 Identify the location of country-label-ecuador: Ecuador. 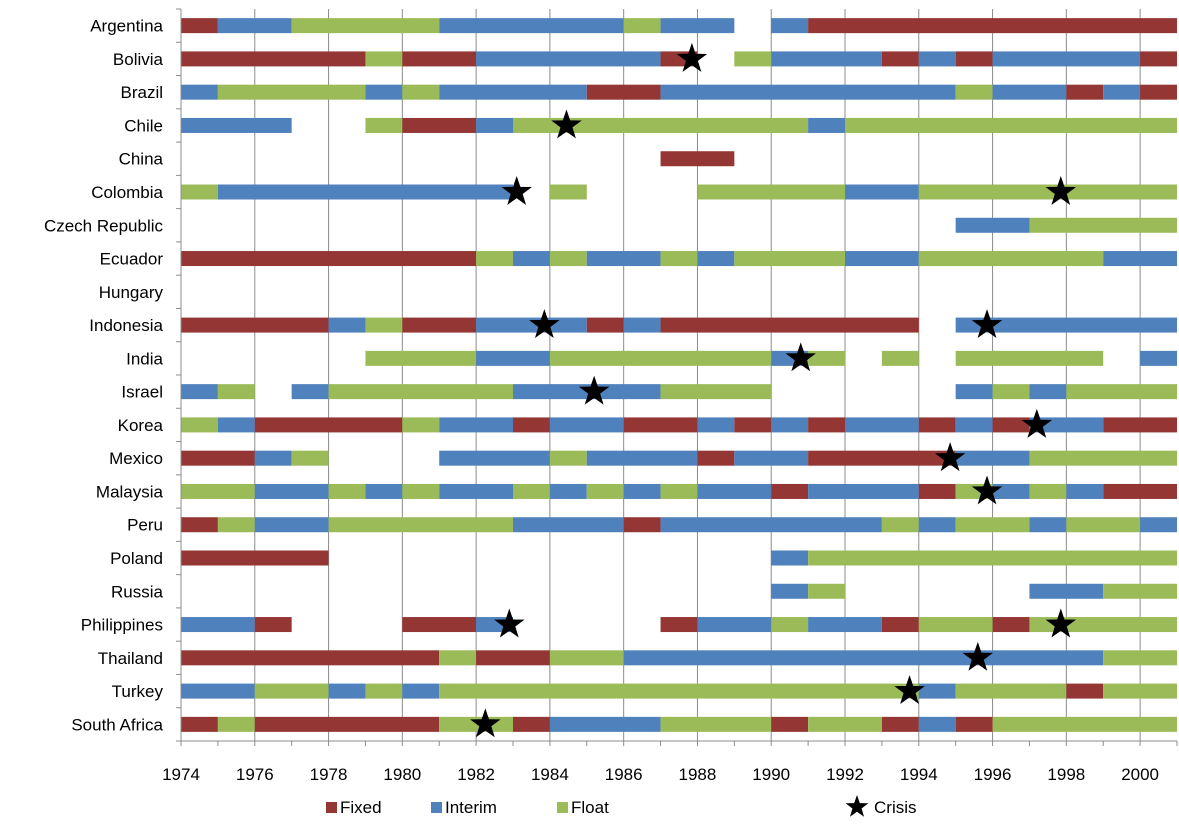
(132, 259).